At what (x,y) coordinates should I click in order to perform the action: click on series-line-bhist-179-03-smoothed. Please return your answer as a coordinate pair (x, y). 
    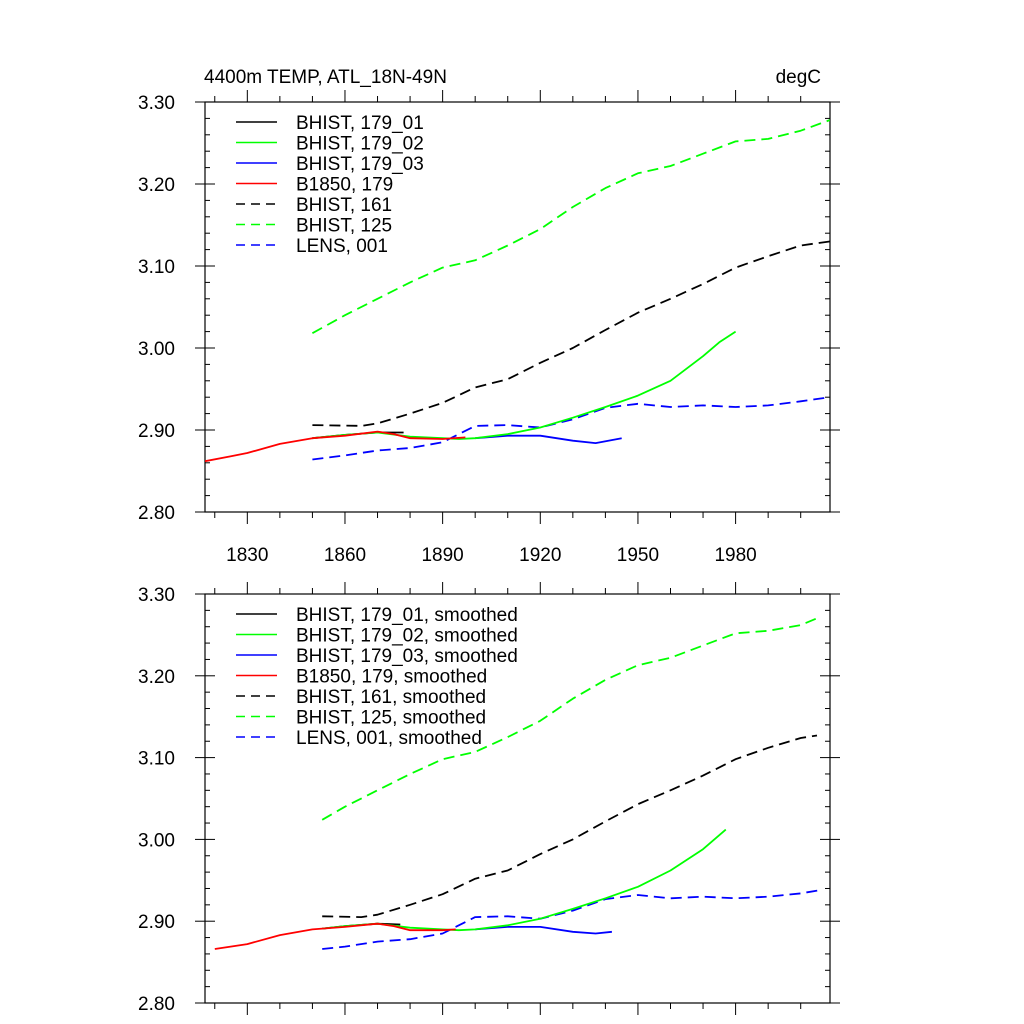
    Looking at the image, I should click on (543, 930).